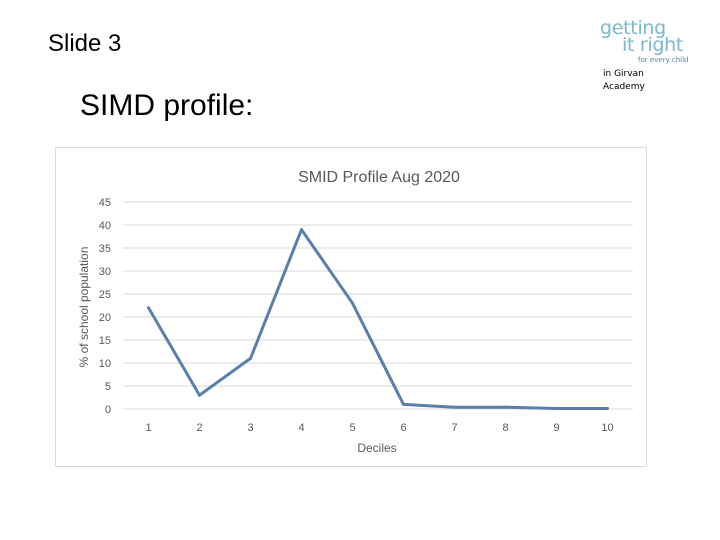  What do you see at coordinates (352, 428) in the screenshot?
I see `x-tick-label: 5` at bounding box center [352, 428].